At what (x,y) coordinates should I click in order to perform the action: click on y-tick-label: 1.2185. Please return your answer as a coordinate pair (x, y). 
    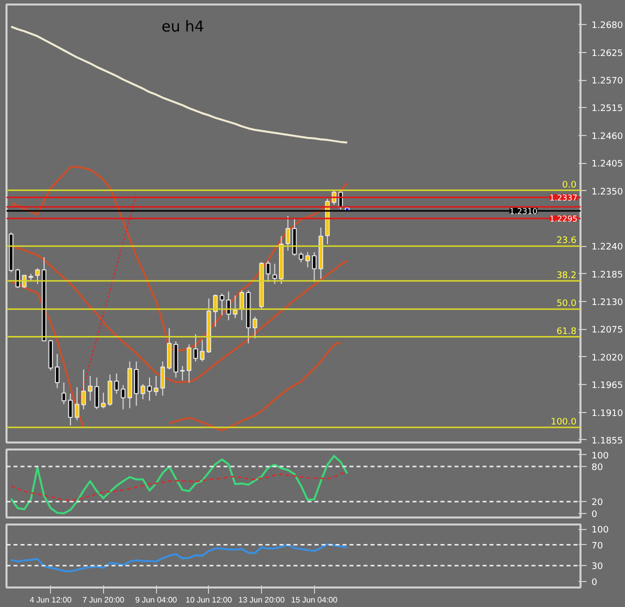
    Looking at the image, I should click on (607, 275).